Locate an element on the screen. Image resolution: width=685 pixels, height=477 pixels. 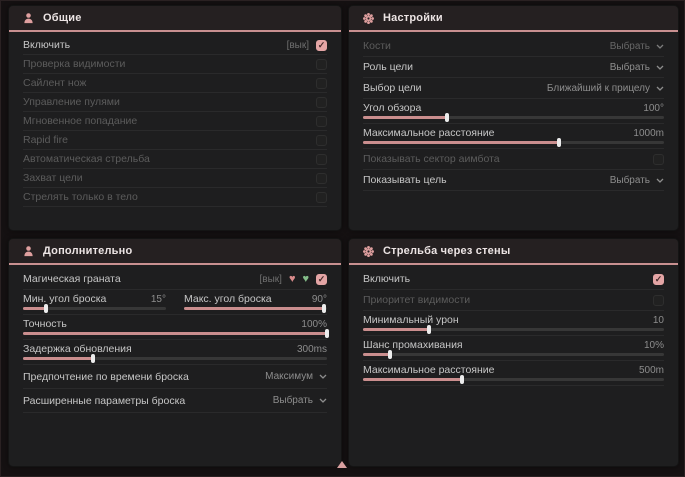
checkbox-auto-fire is located at coordinates (321, 159).